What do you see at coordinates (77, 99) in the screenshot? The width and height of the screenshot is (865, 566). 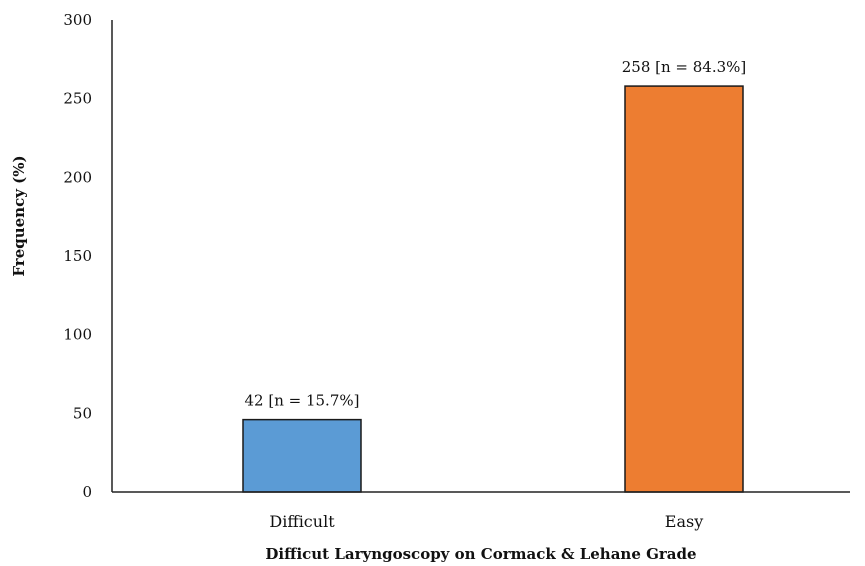 I see `y-tick-label: 250` at bounding box center [77, 99].